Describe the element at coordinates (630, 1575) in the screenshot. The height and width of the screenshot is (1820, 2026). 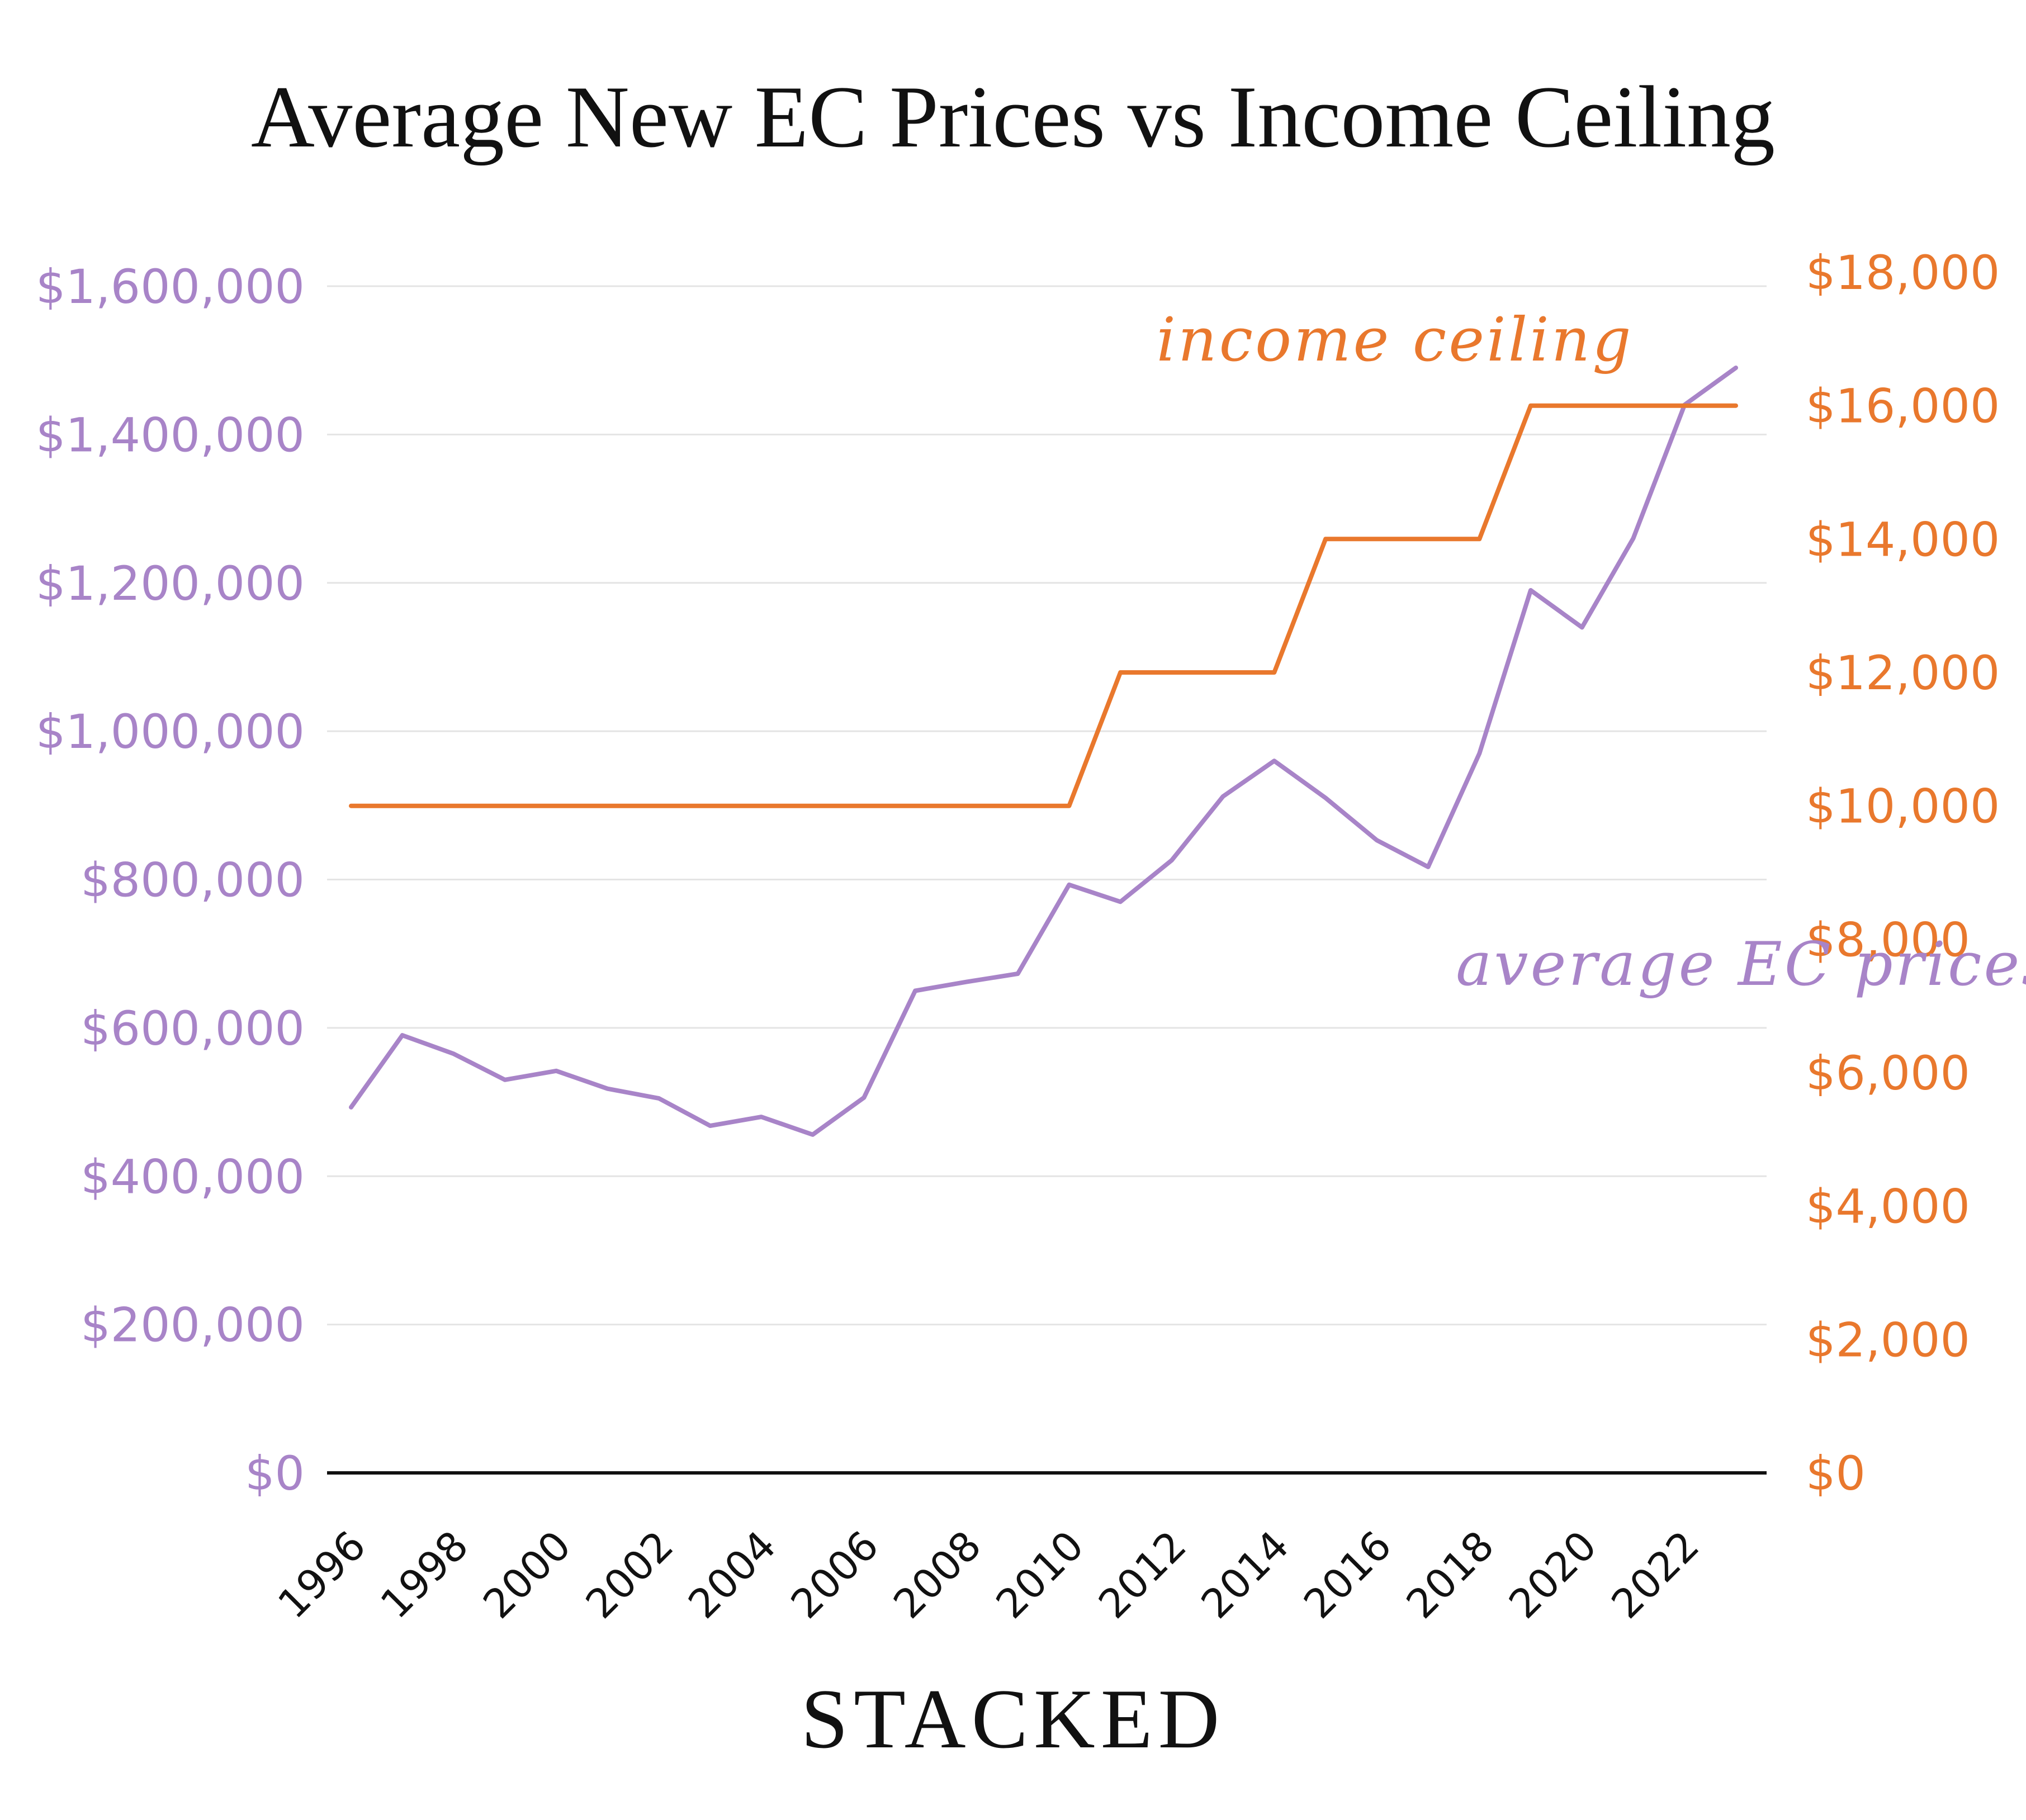
I see `x-tick-label: 2002` at that location.